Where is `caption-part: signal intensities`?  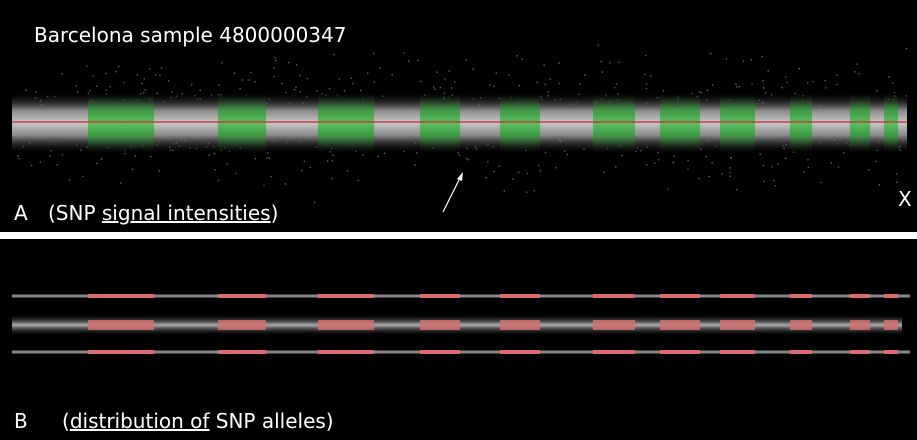
caption-part: signal intensities is located at coordinates (186, 213).